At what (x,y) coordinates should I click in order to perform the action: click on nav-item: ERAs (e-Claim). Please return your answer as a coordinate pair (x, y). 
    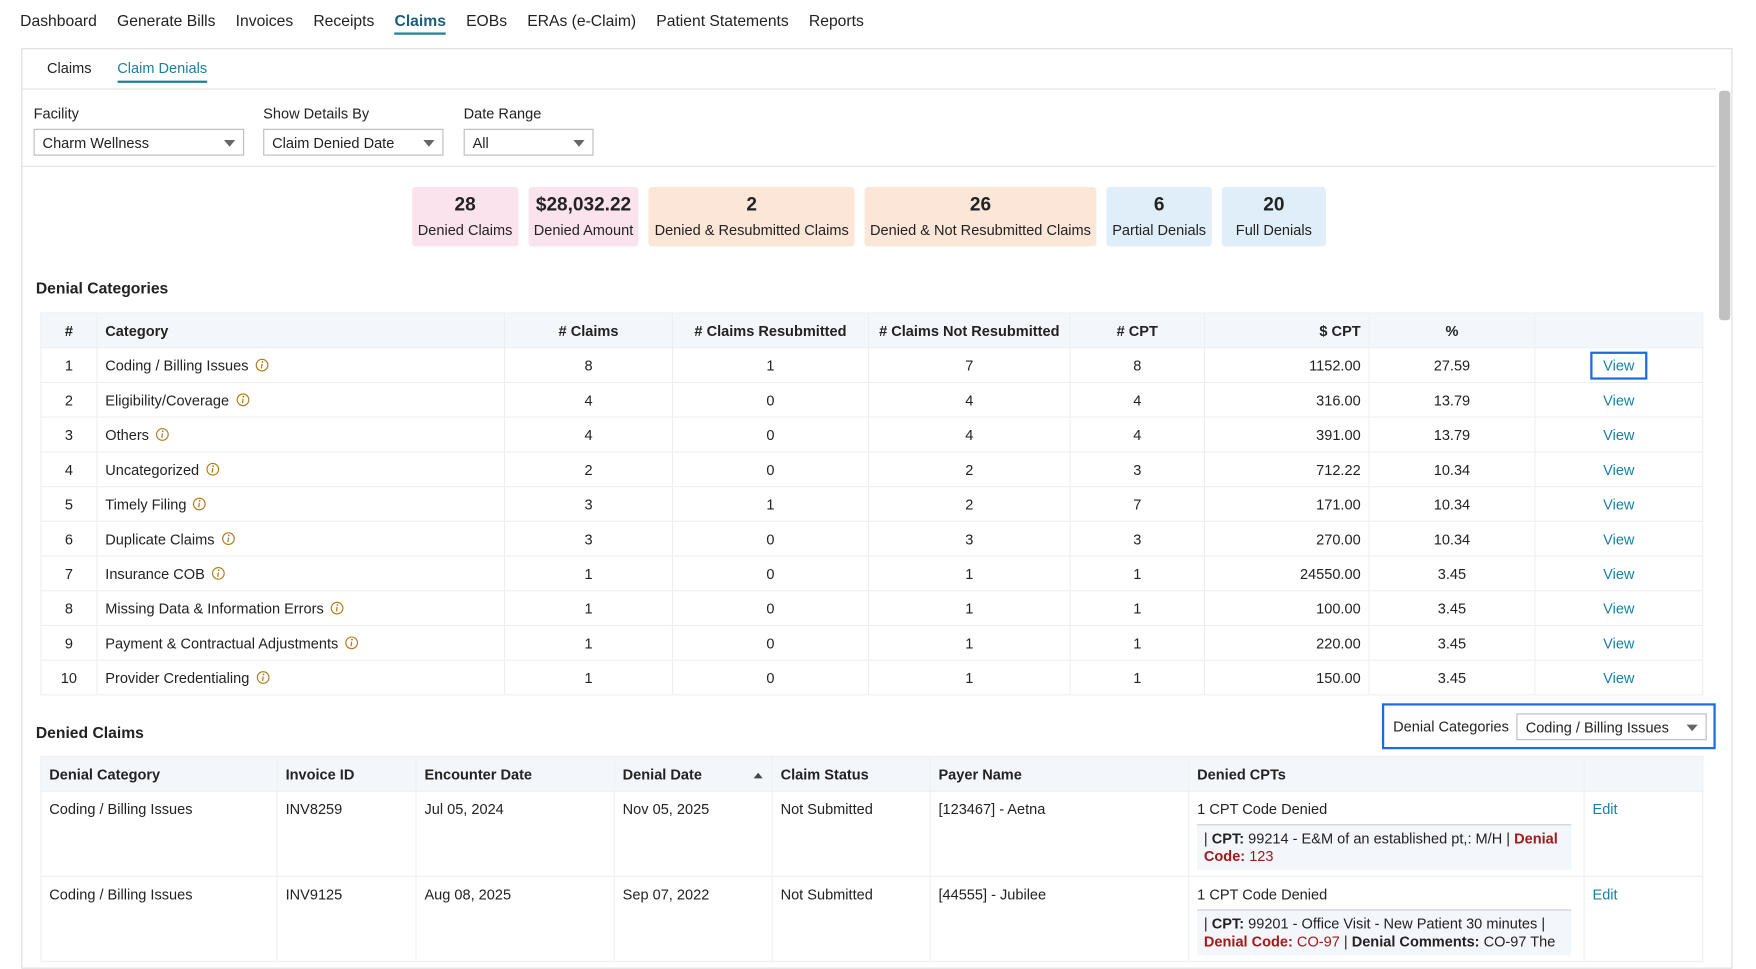
    Looking at the image, I should click on (582, 20).